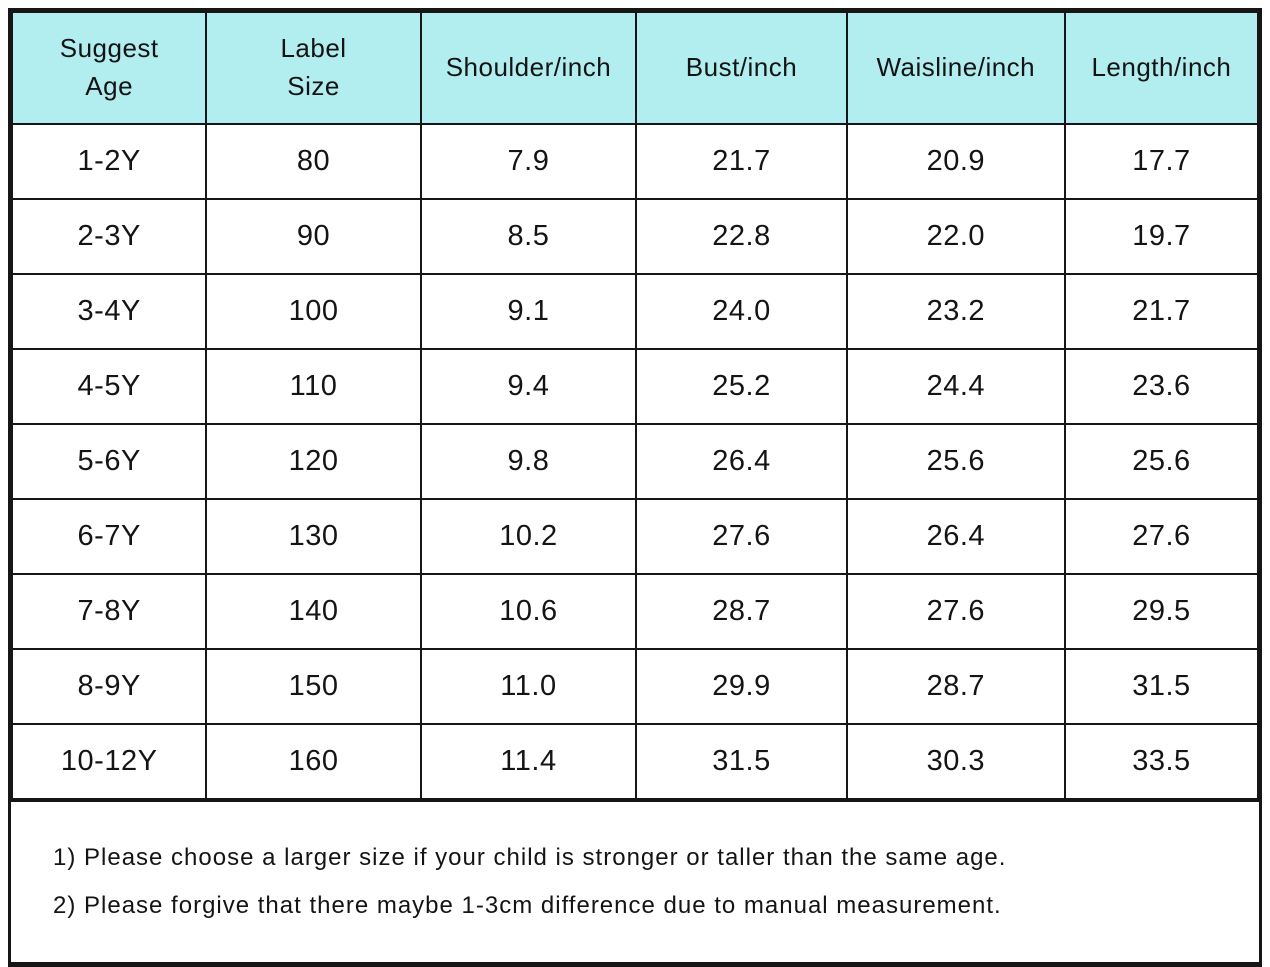 Image resolution: width=1270 pixels, height=967 pixels. Describe the element at coordinates (313, 686) in the screenshot. I see `table-cell: 150` at that location.